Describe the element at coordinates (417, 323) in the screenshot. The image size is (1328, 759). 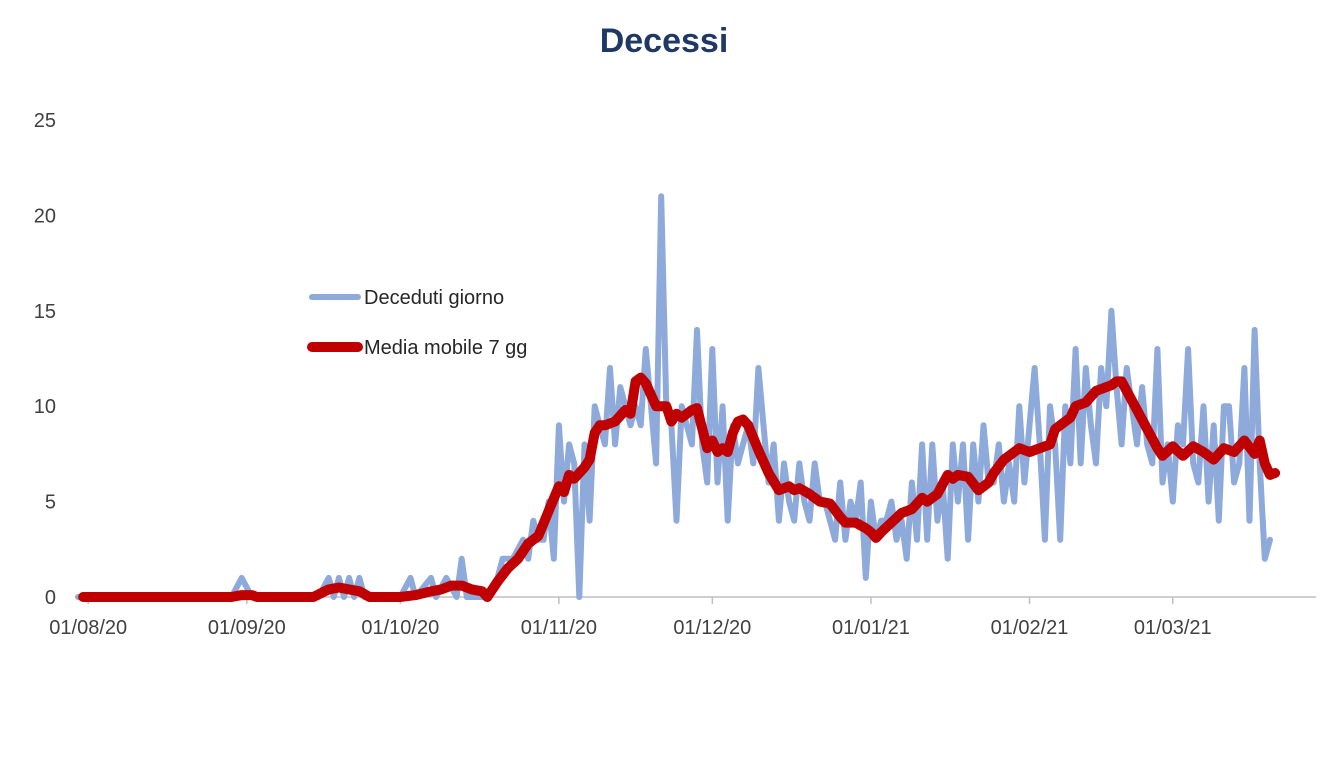
I see `legend: Deceduti giorno Media mobile 7 gg` at that location.